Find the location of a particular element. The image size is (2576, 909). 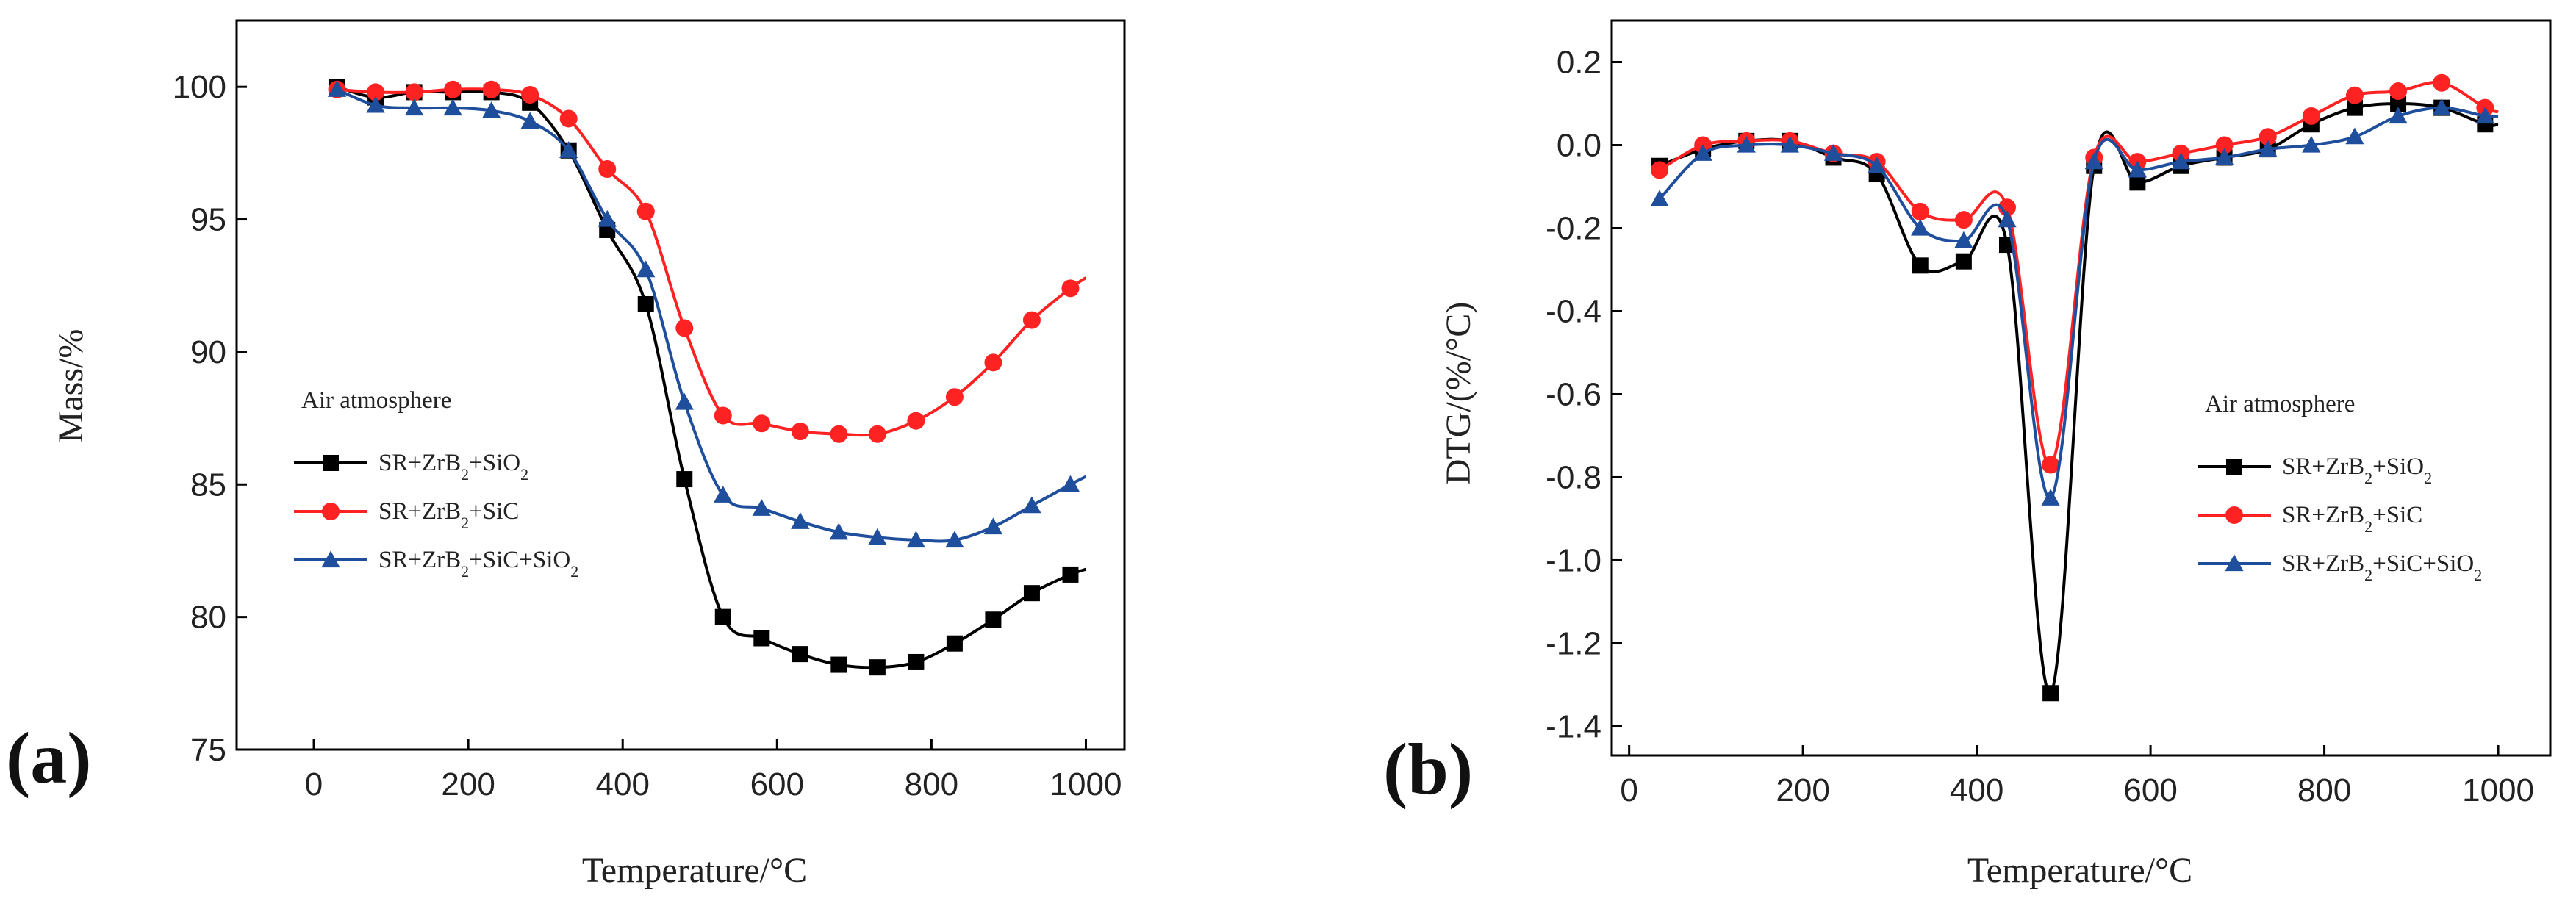

y-tick-label: 75 is located at coordinates (208, 750).